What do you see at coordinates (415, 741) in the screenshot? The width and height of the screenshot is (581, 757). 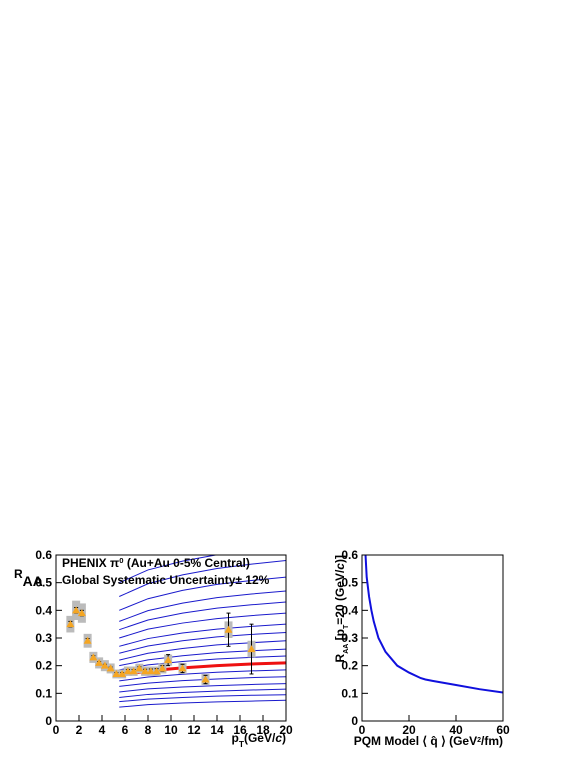 I see `label-part: PQM Model ⟨ q̂ ⟩ (GeV` at bounding box center [415, 741].